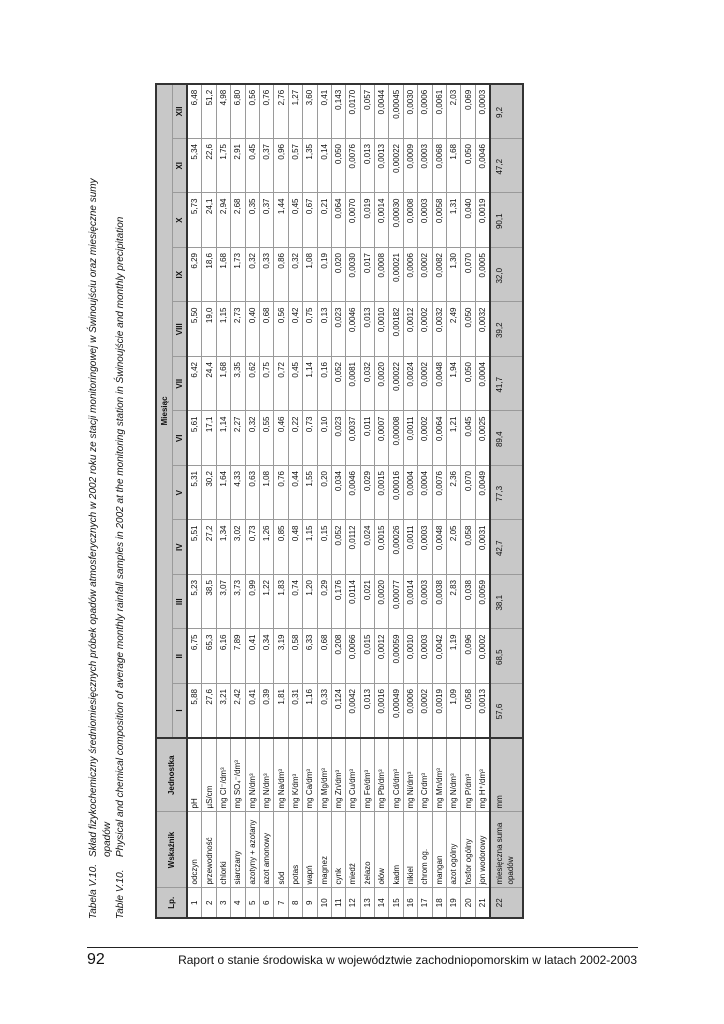 The height and width of the screenshot is (1024, 724). I want to click on cell-lp: 8, so click(295, 903).